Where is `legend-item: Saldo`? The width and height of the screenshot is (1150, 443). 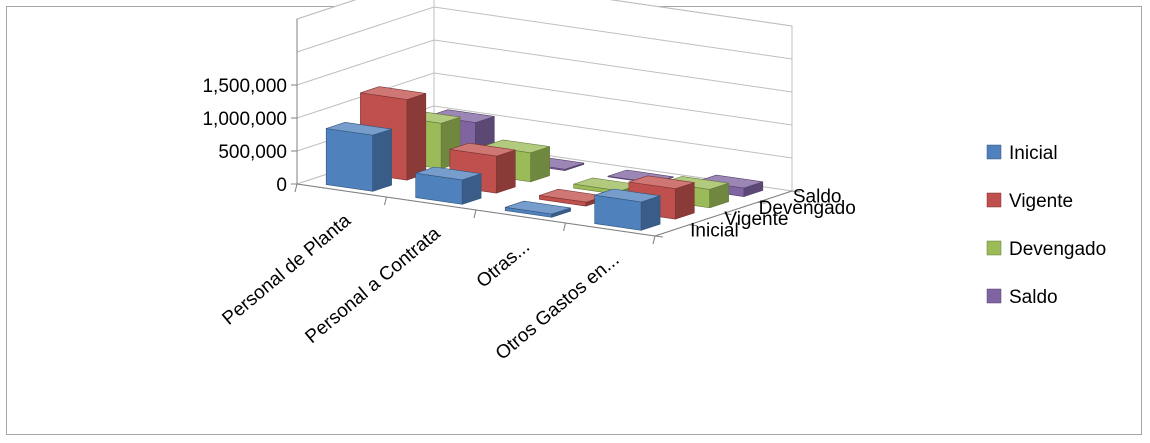
legend-item: Saldo is located at coordinates (1022, 297).